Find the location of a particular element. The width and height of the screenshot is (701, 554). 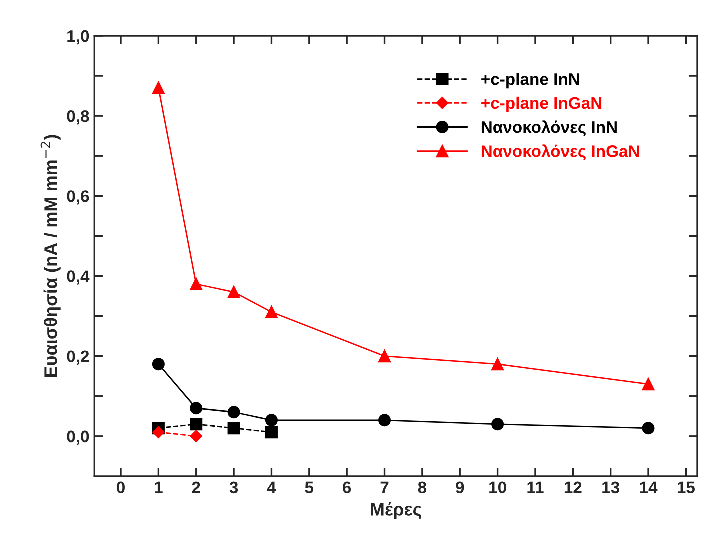

x-tick-label: 14 is located at coordinates (649, 488).